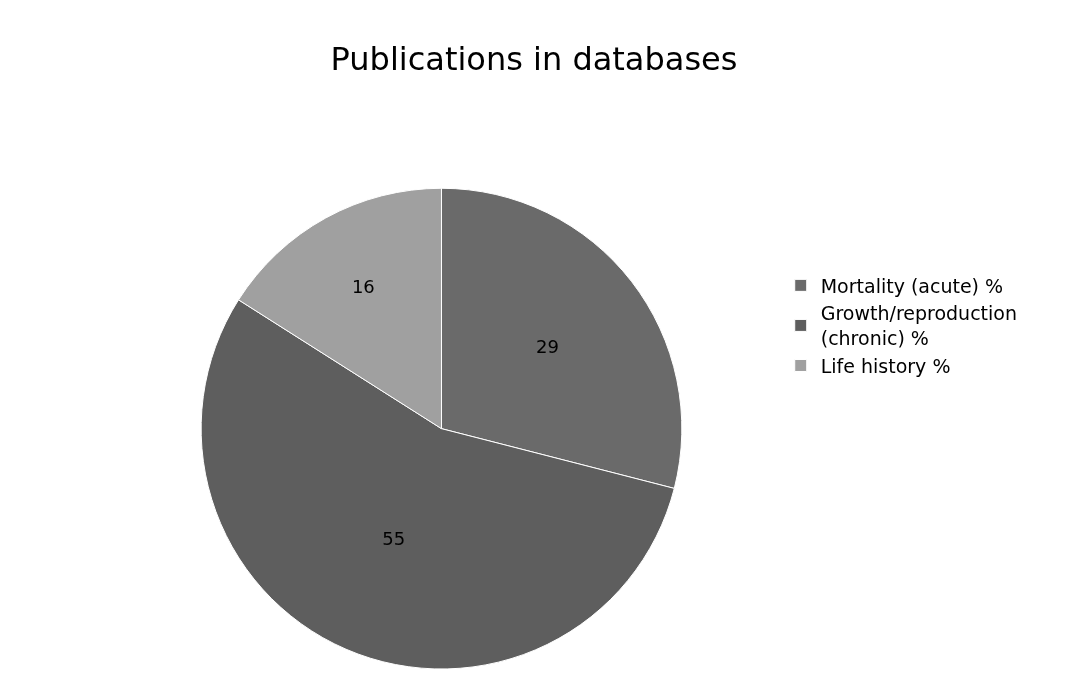  What do you see at coordinates (912, 285) in the screenshot?
I see `legend-label: Mortality (acute) %` at bounding box center [912, 285].